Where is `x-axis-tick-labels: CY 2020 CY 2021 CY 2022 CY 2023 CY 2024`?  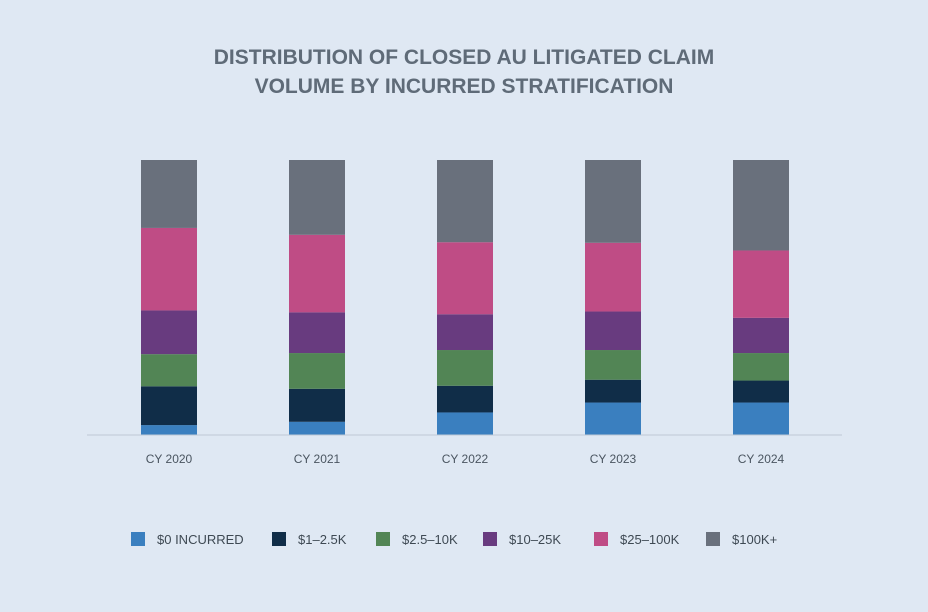 x-axis-tick-labels: CY 2020 CY 2021 CY 2022 CY 2023 CY 2024 is located at coordinates (465, 459).